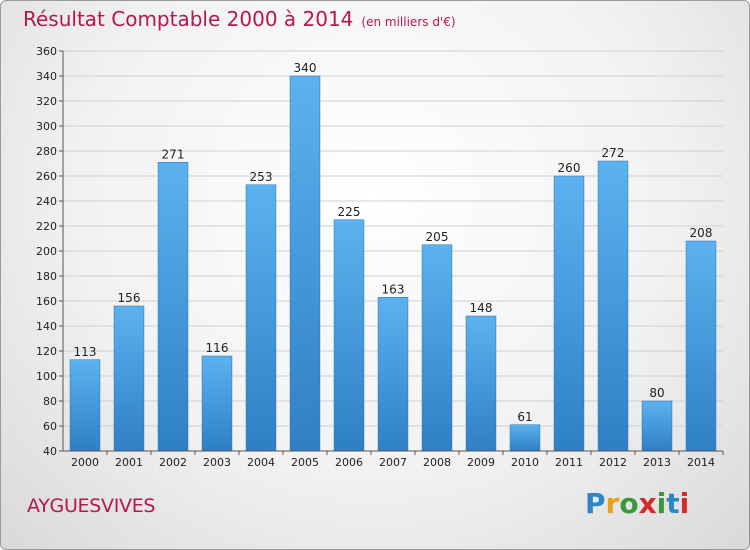 The image size is (750, 550). Describe the element at coordinates (173, 307) in the screenshot. I see `bar-2002` at that location.